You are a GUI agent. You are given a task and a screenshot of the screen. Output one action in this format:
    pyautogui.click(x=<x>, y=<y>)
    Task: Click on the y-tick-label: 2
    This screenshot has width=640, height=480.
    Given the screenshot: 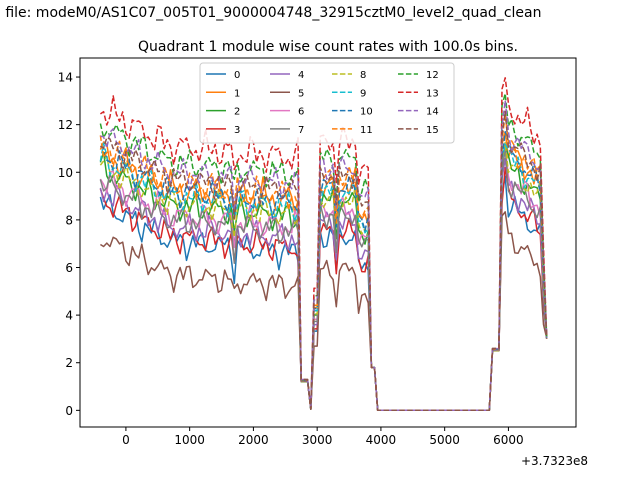 What is the action you would take?
    pyautogui.click(x=69, y=363)
    